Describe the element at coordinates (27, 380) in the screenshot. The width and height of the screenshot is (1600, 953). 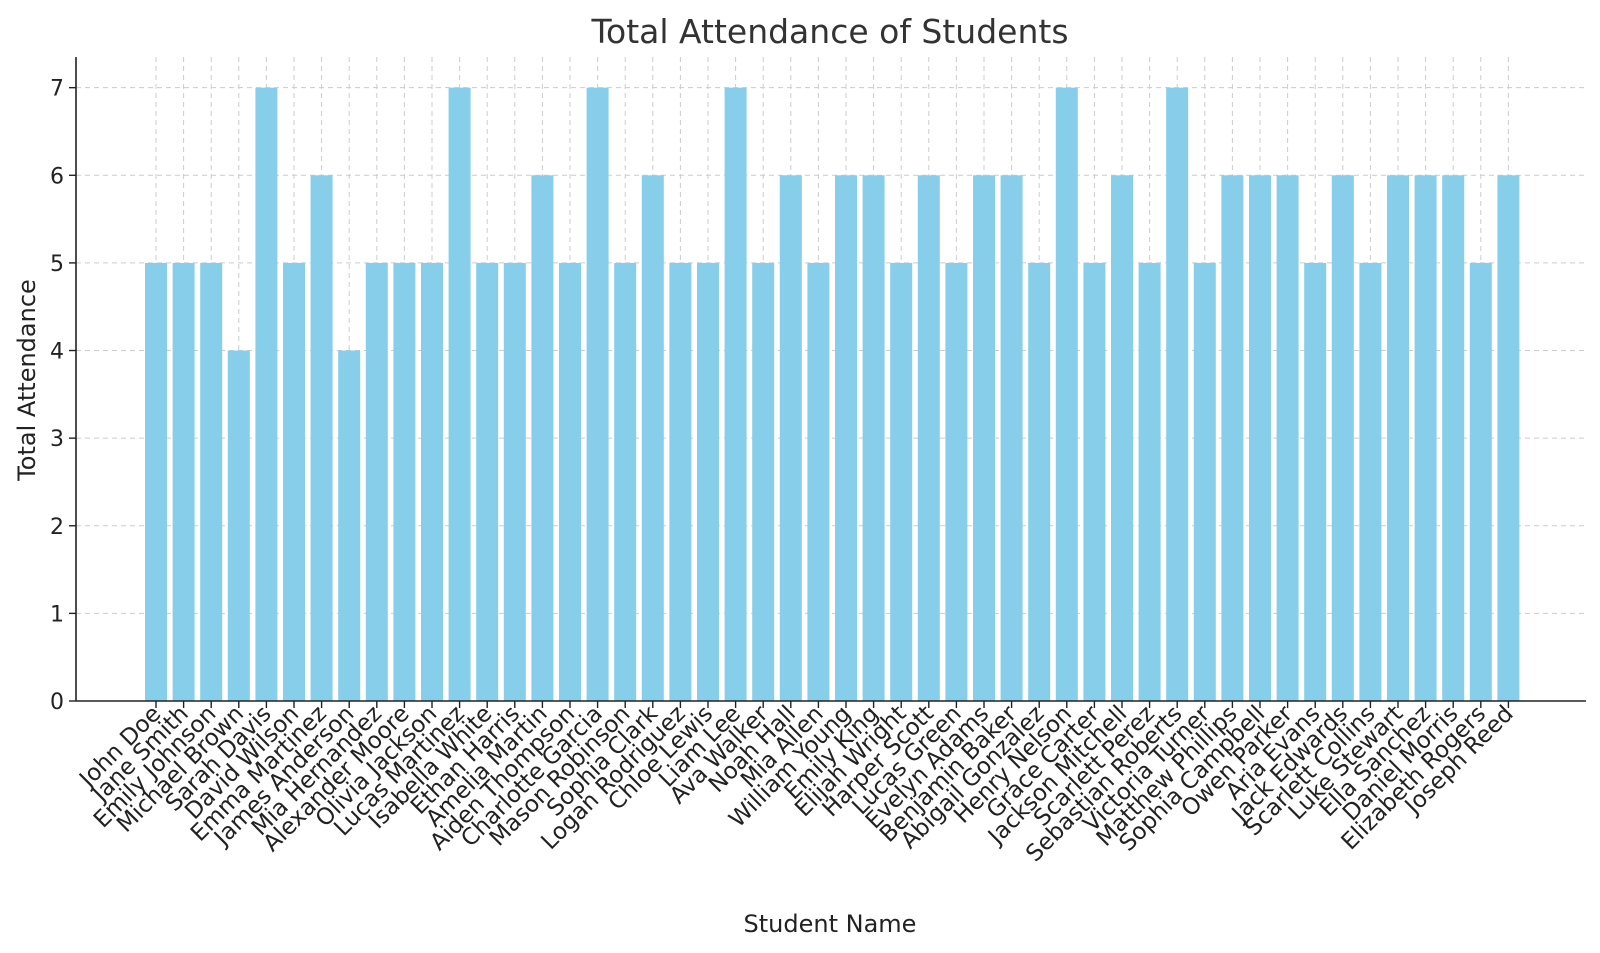
I see `y-axis-label: Total Attendance` at that location.